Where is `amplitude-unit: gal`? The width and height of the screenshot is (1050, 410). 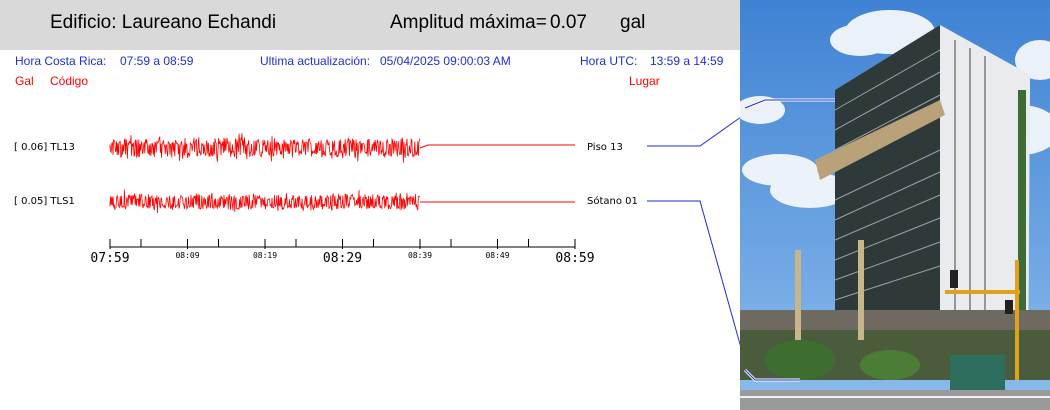 amplitude-unit: gal is located at coordinates (633, 22).